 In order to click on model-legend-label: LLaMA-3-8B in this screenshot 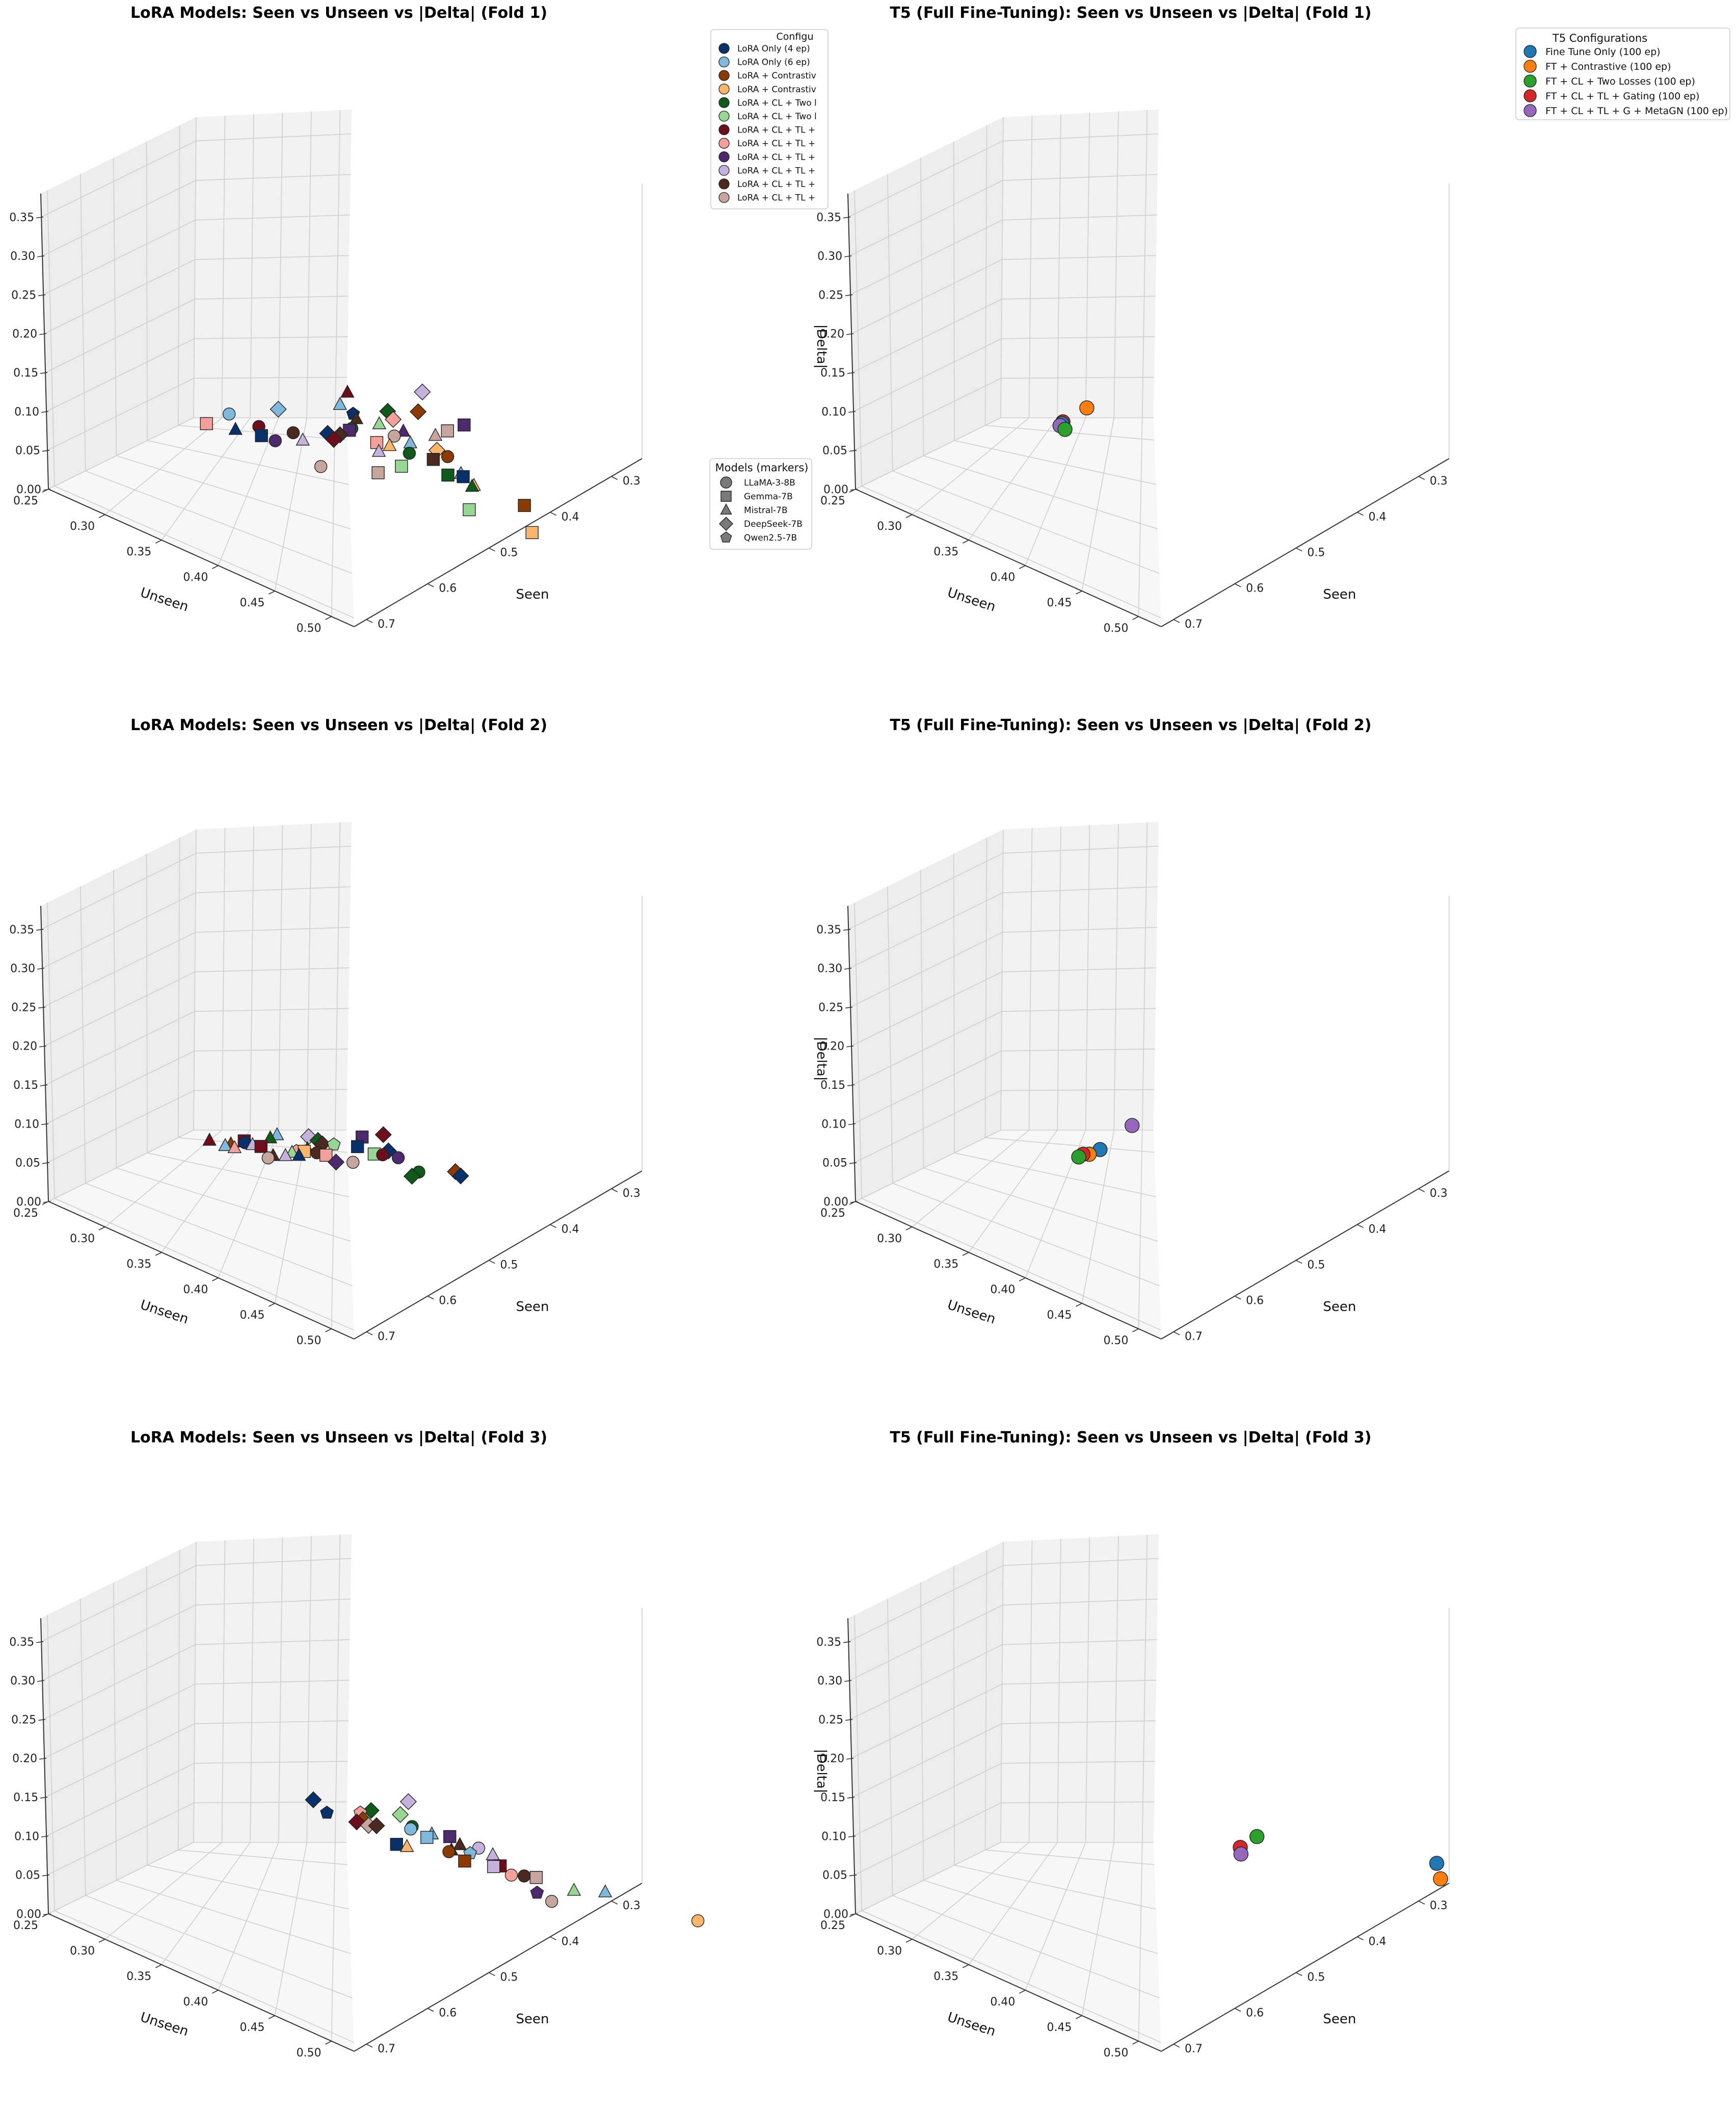, I will do `click(769, 483)`.